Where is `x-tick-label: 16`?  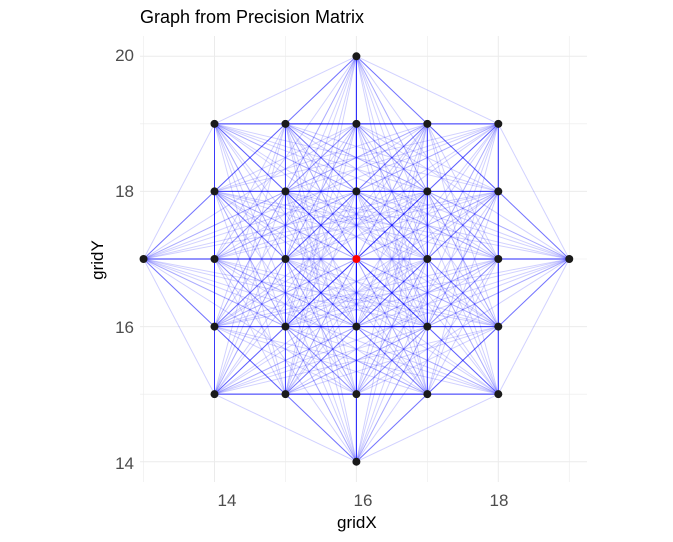
x-tick-label: 16 is located at coordinates (363, 500).